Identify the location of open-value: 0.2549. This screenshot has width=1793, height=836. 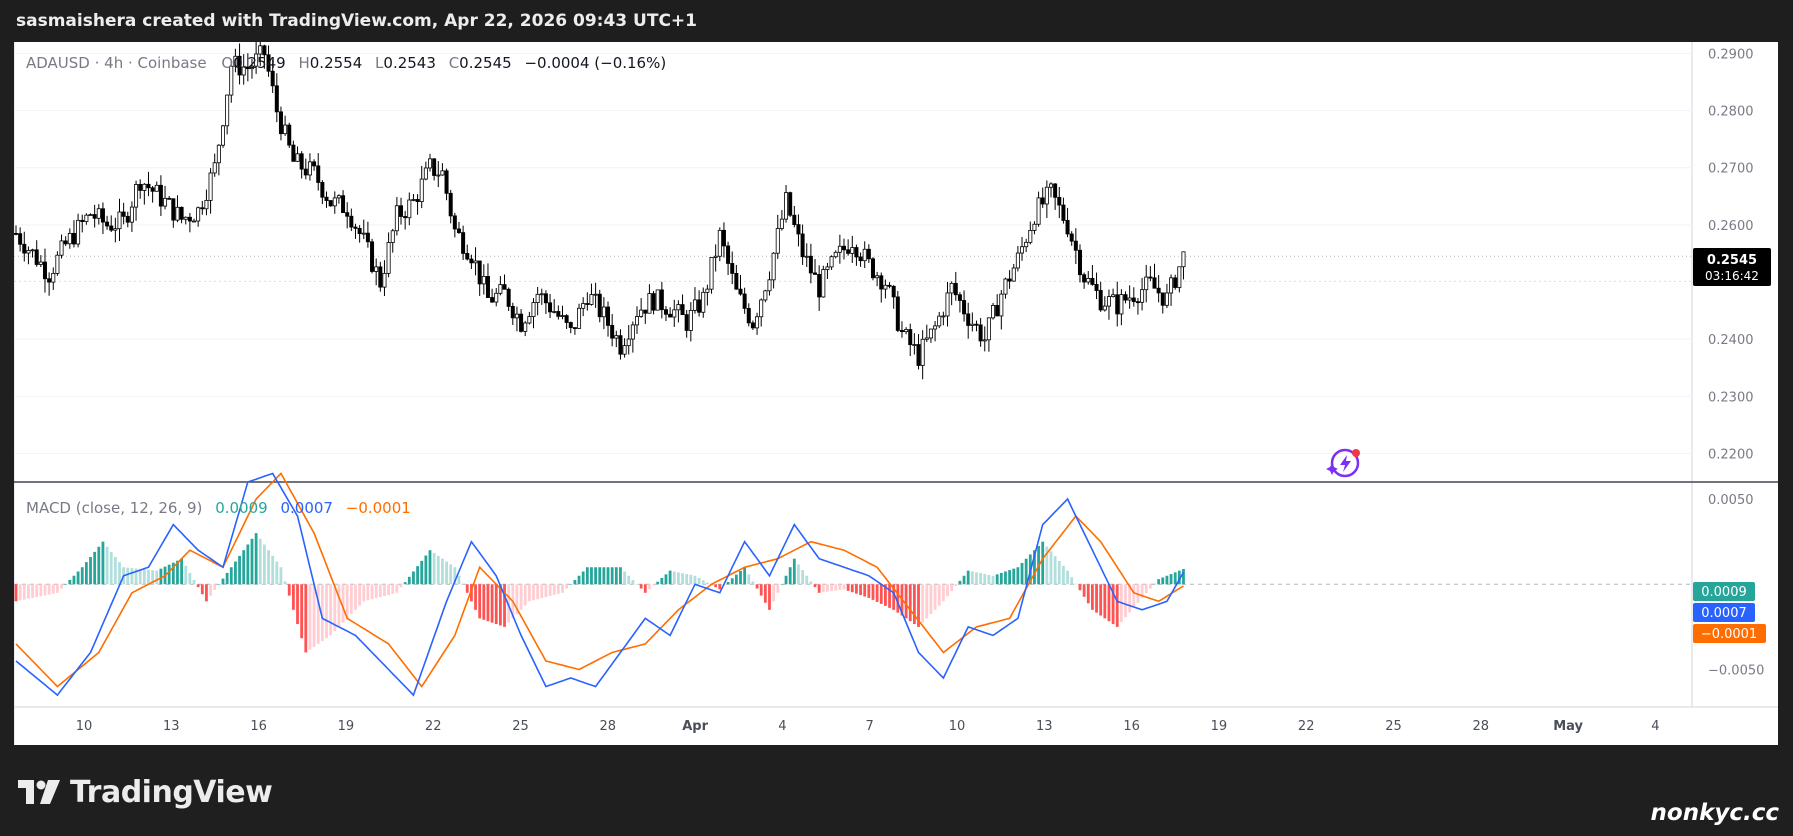
(259, 63).